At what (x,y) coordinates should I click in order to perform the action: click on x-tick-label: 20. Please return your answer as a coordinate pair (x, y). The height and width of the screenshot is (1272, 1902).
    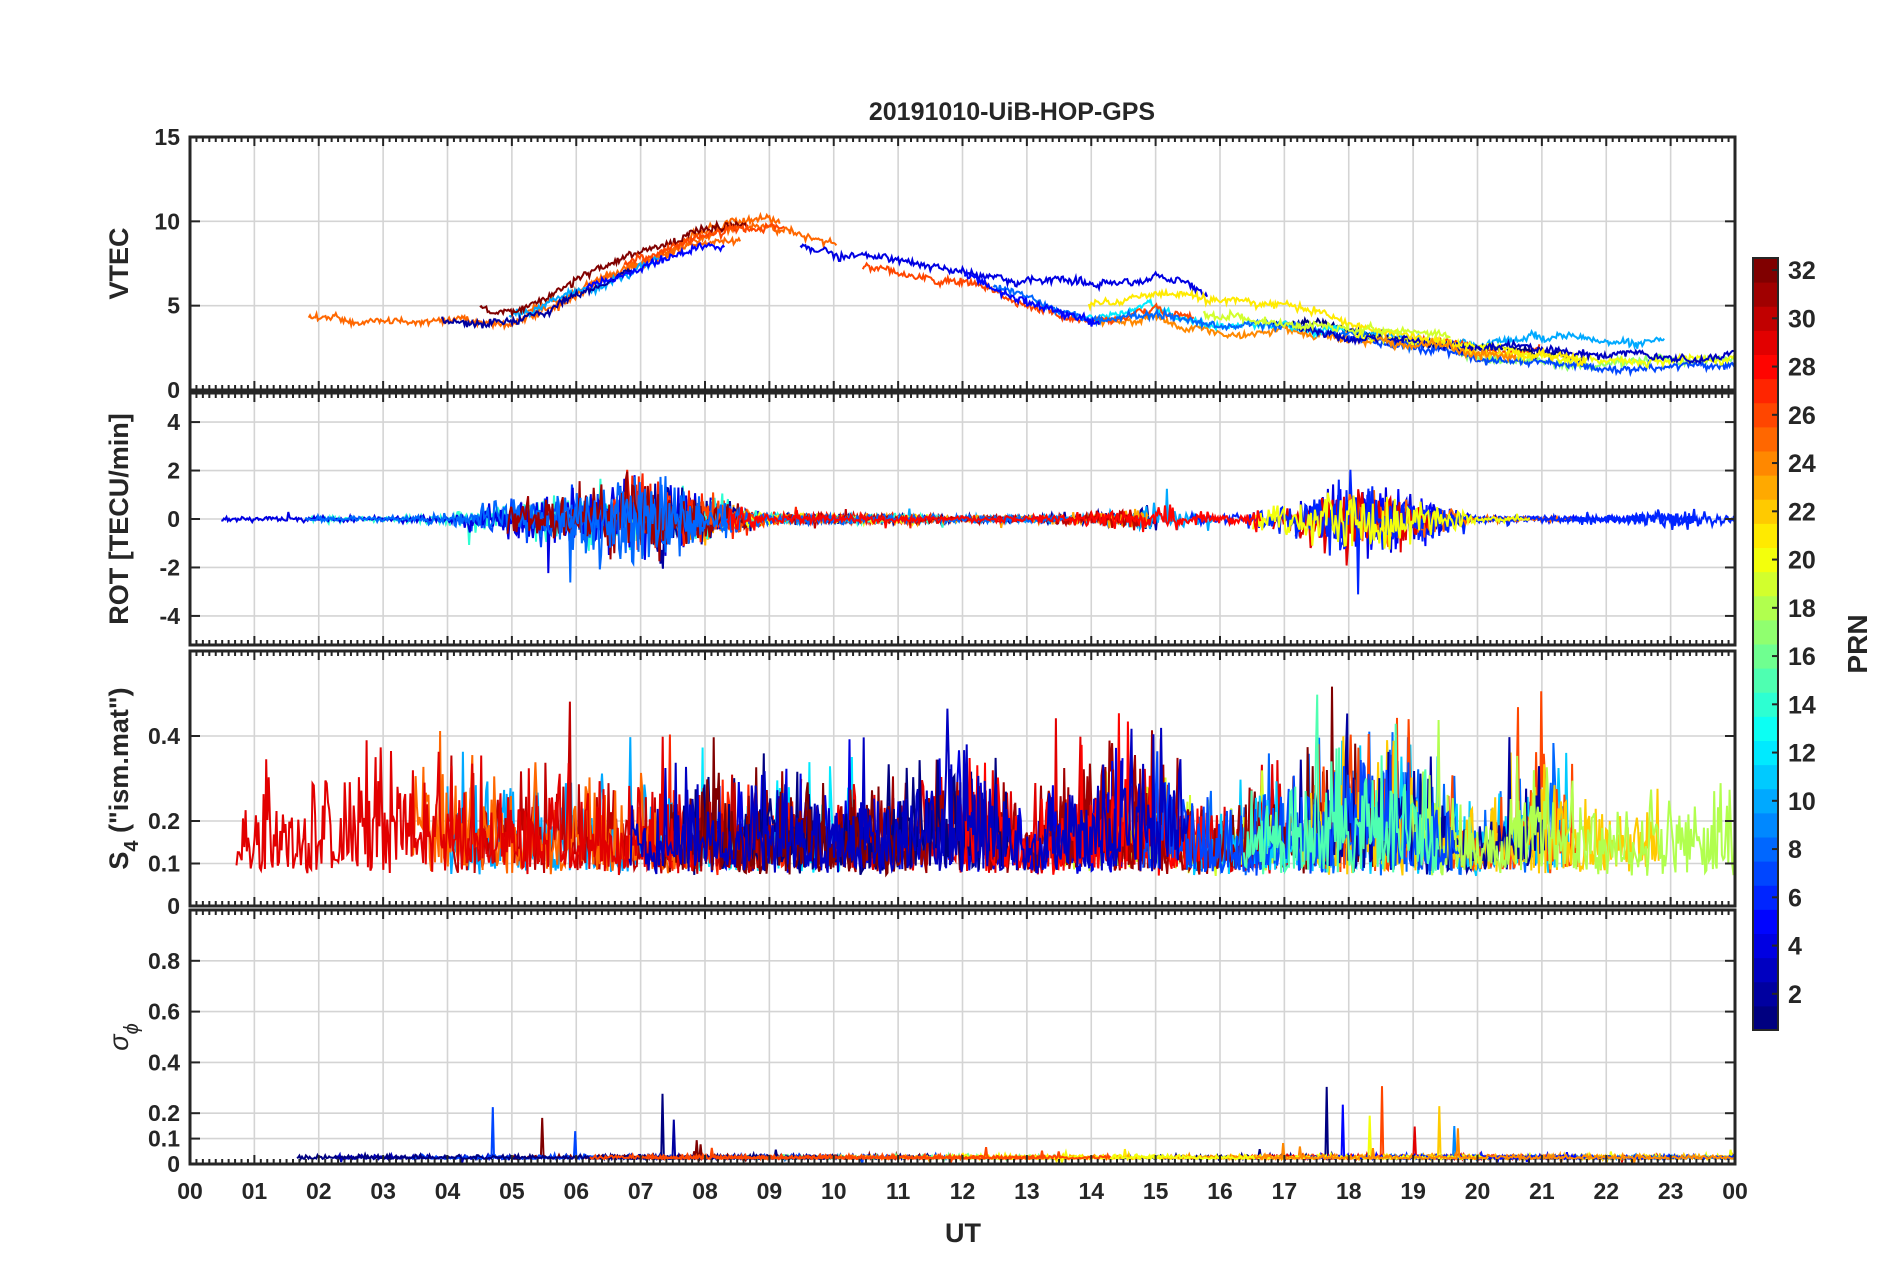
    Looking at the image, I should click on (1478, 1191).